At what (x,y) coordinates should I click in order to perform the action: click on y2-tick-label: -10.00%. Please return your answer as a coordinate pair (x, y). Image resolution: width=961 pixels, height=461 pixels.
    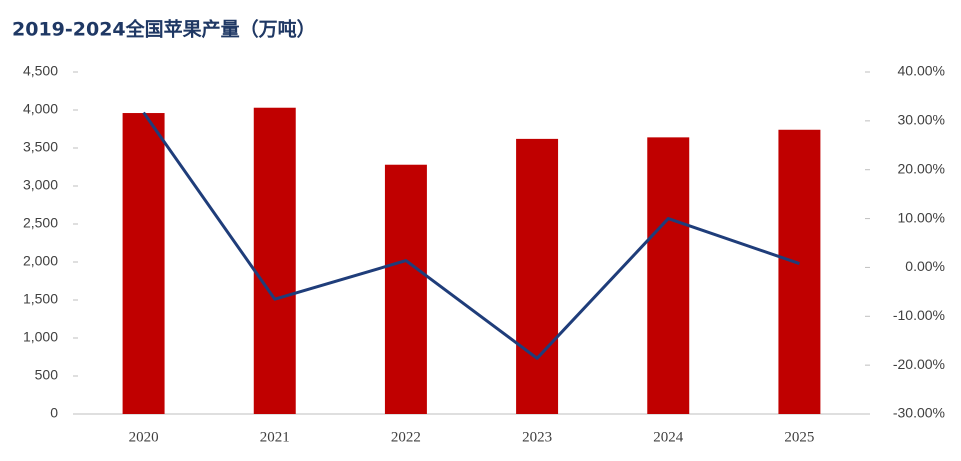
    Looking at the image, I should click on (919, 315).